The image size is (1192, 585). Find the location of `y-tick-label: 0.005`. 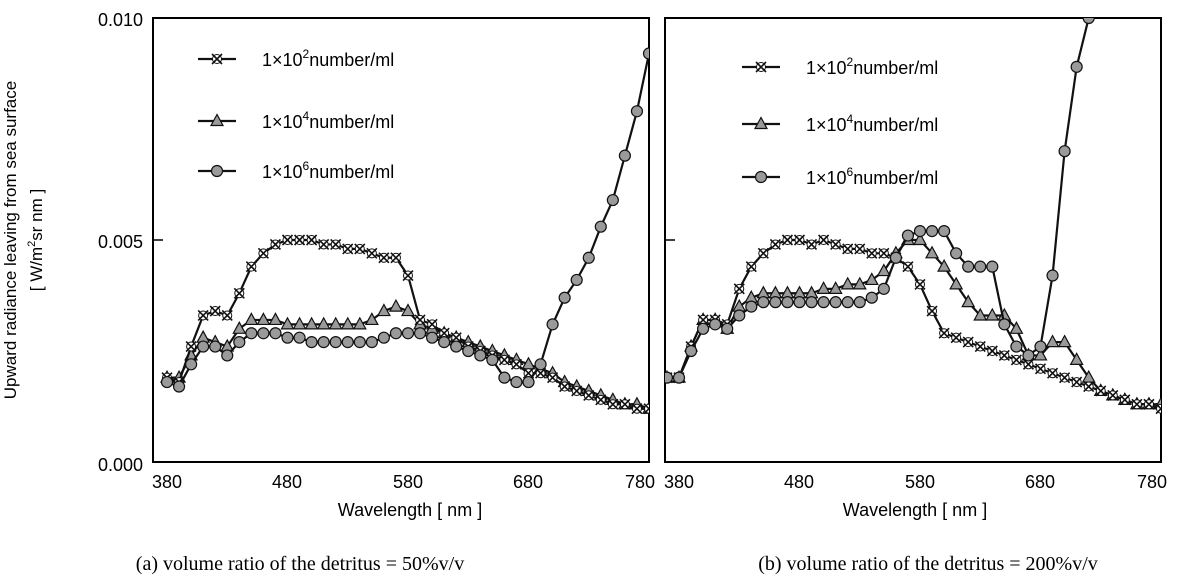

y-tick-label: 0.005 is located at coordinates (120, 242).